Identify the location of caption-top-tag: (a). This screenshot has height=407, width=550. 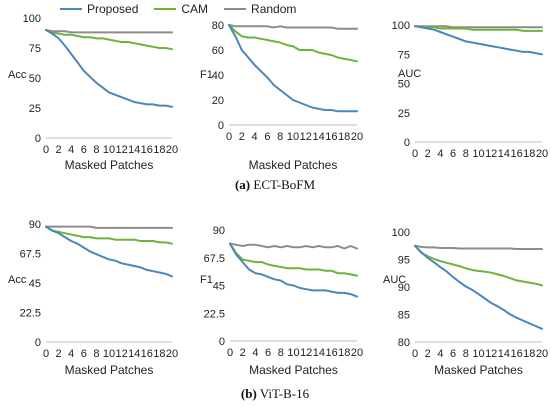
(242, 184).